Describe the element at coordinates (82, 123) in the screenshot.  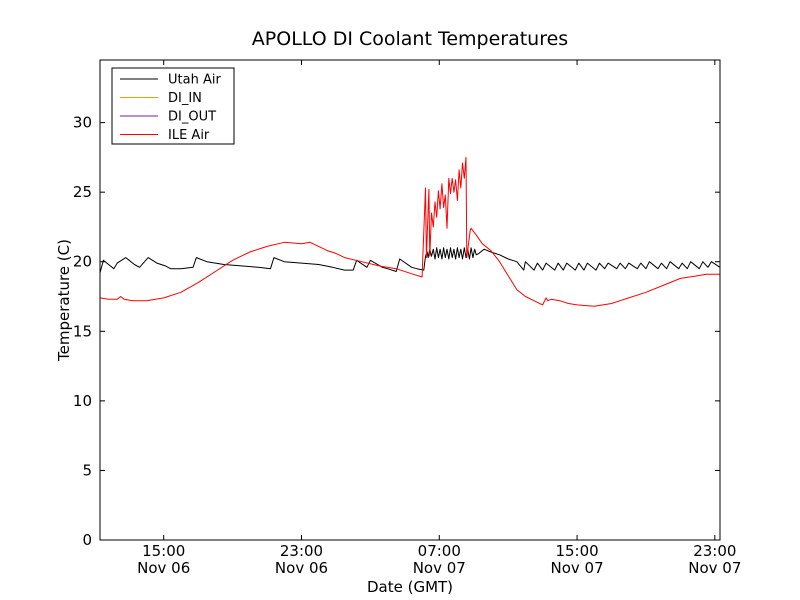
I see `y-tick-label: 30` at that location.